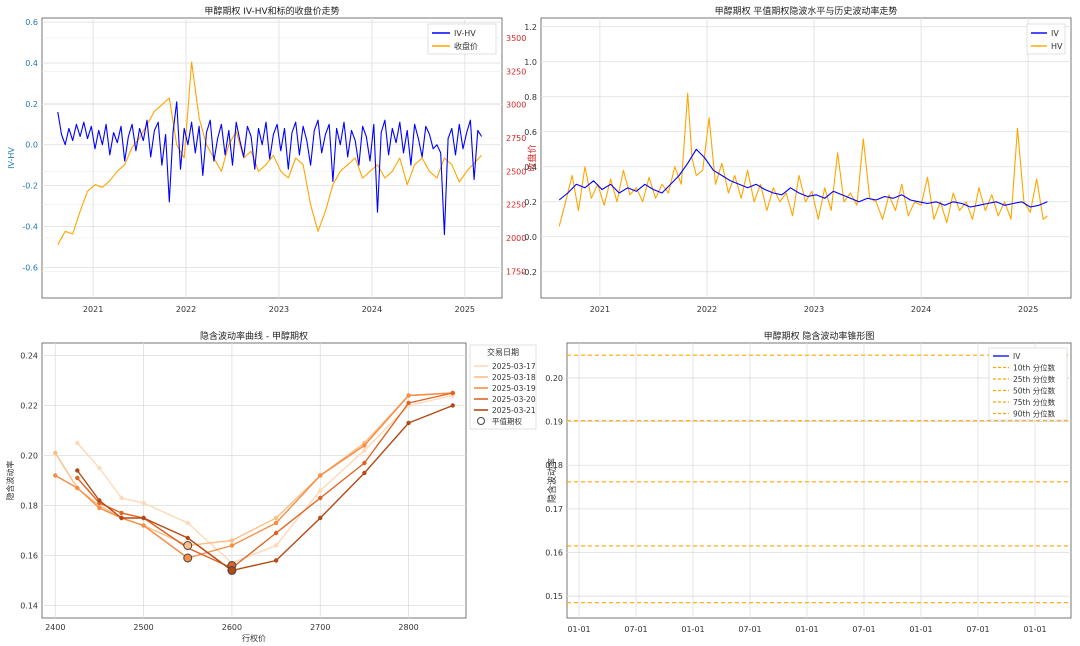 This screenshot has width=1080, height=646. I want to click on y-tick-label: 0.15, so click(554, 596).